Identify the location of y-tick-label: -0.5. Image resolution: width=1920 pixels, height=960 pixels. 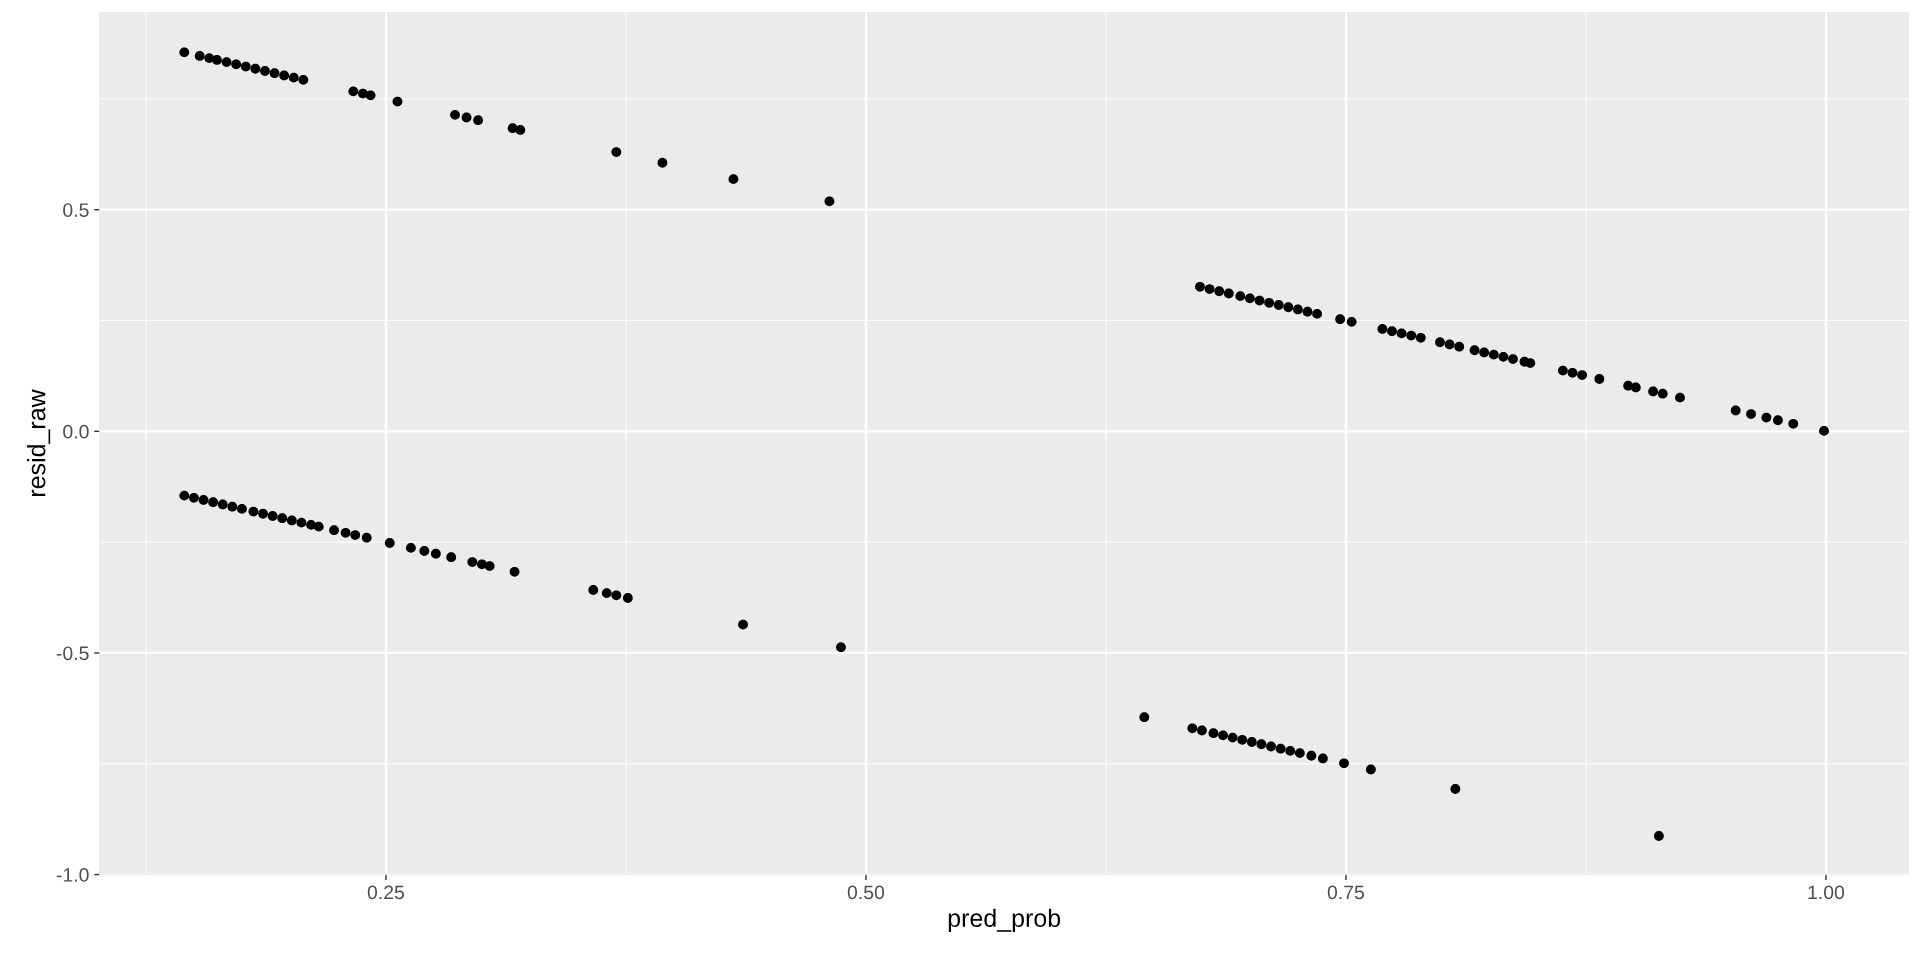
(72, 653).